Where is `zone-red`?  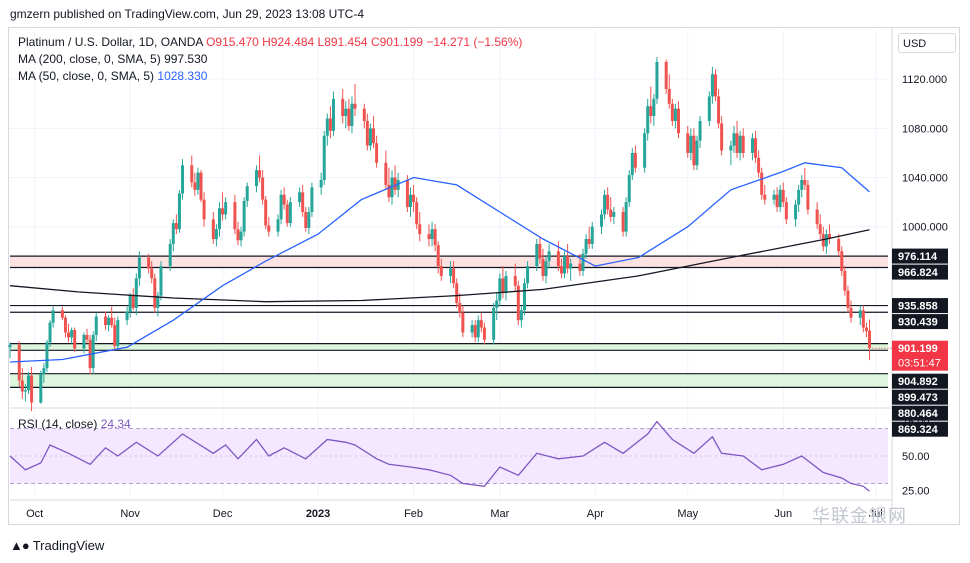 zone-red is located at coordinates (449, 262).